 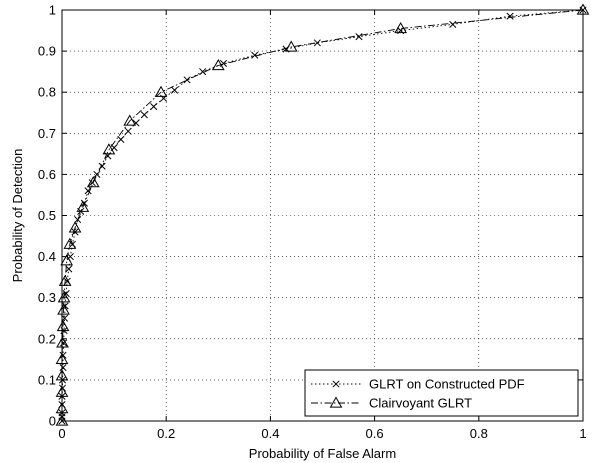 I want to click on x-tick-label: 1, so click(x=582, y=433).